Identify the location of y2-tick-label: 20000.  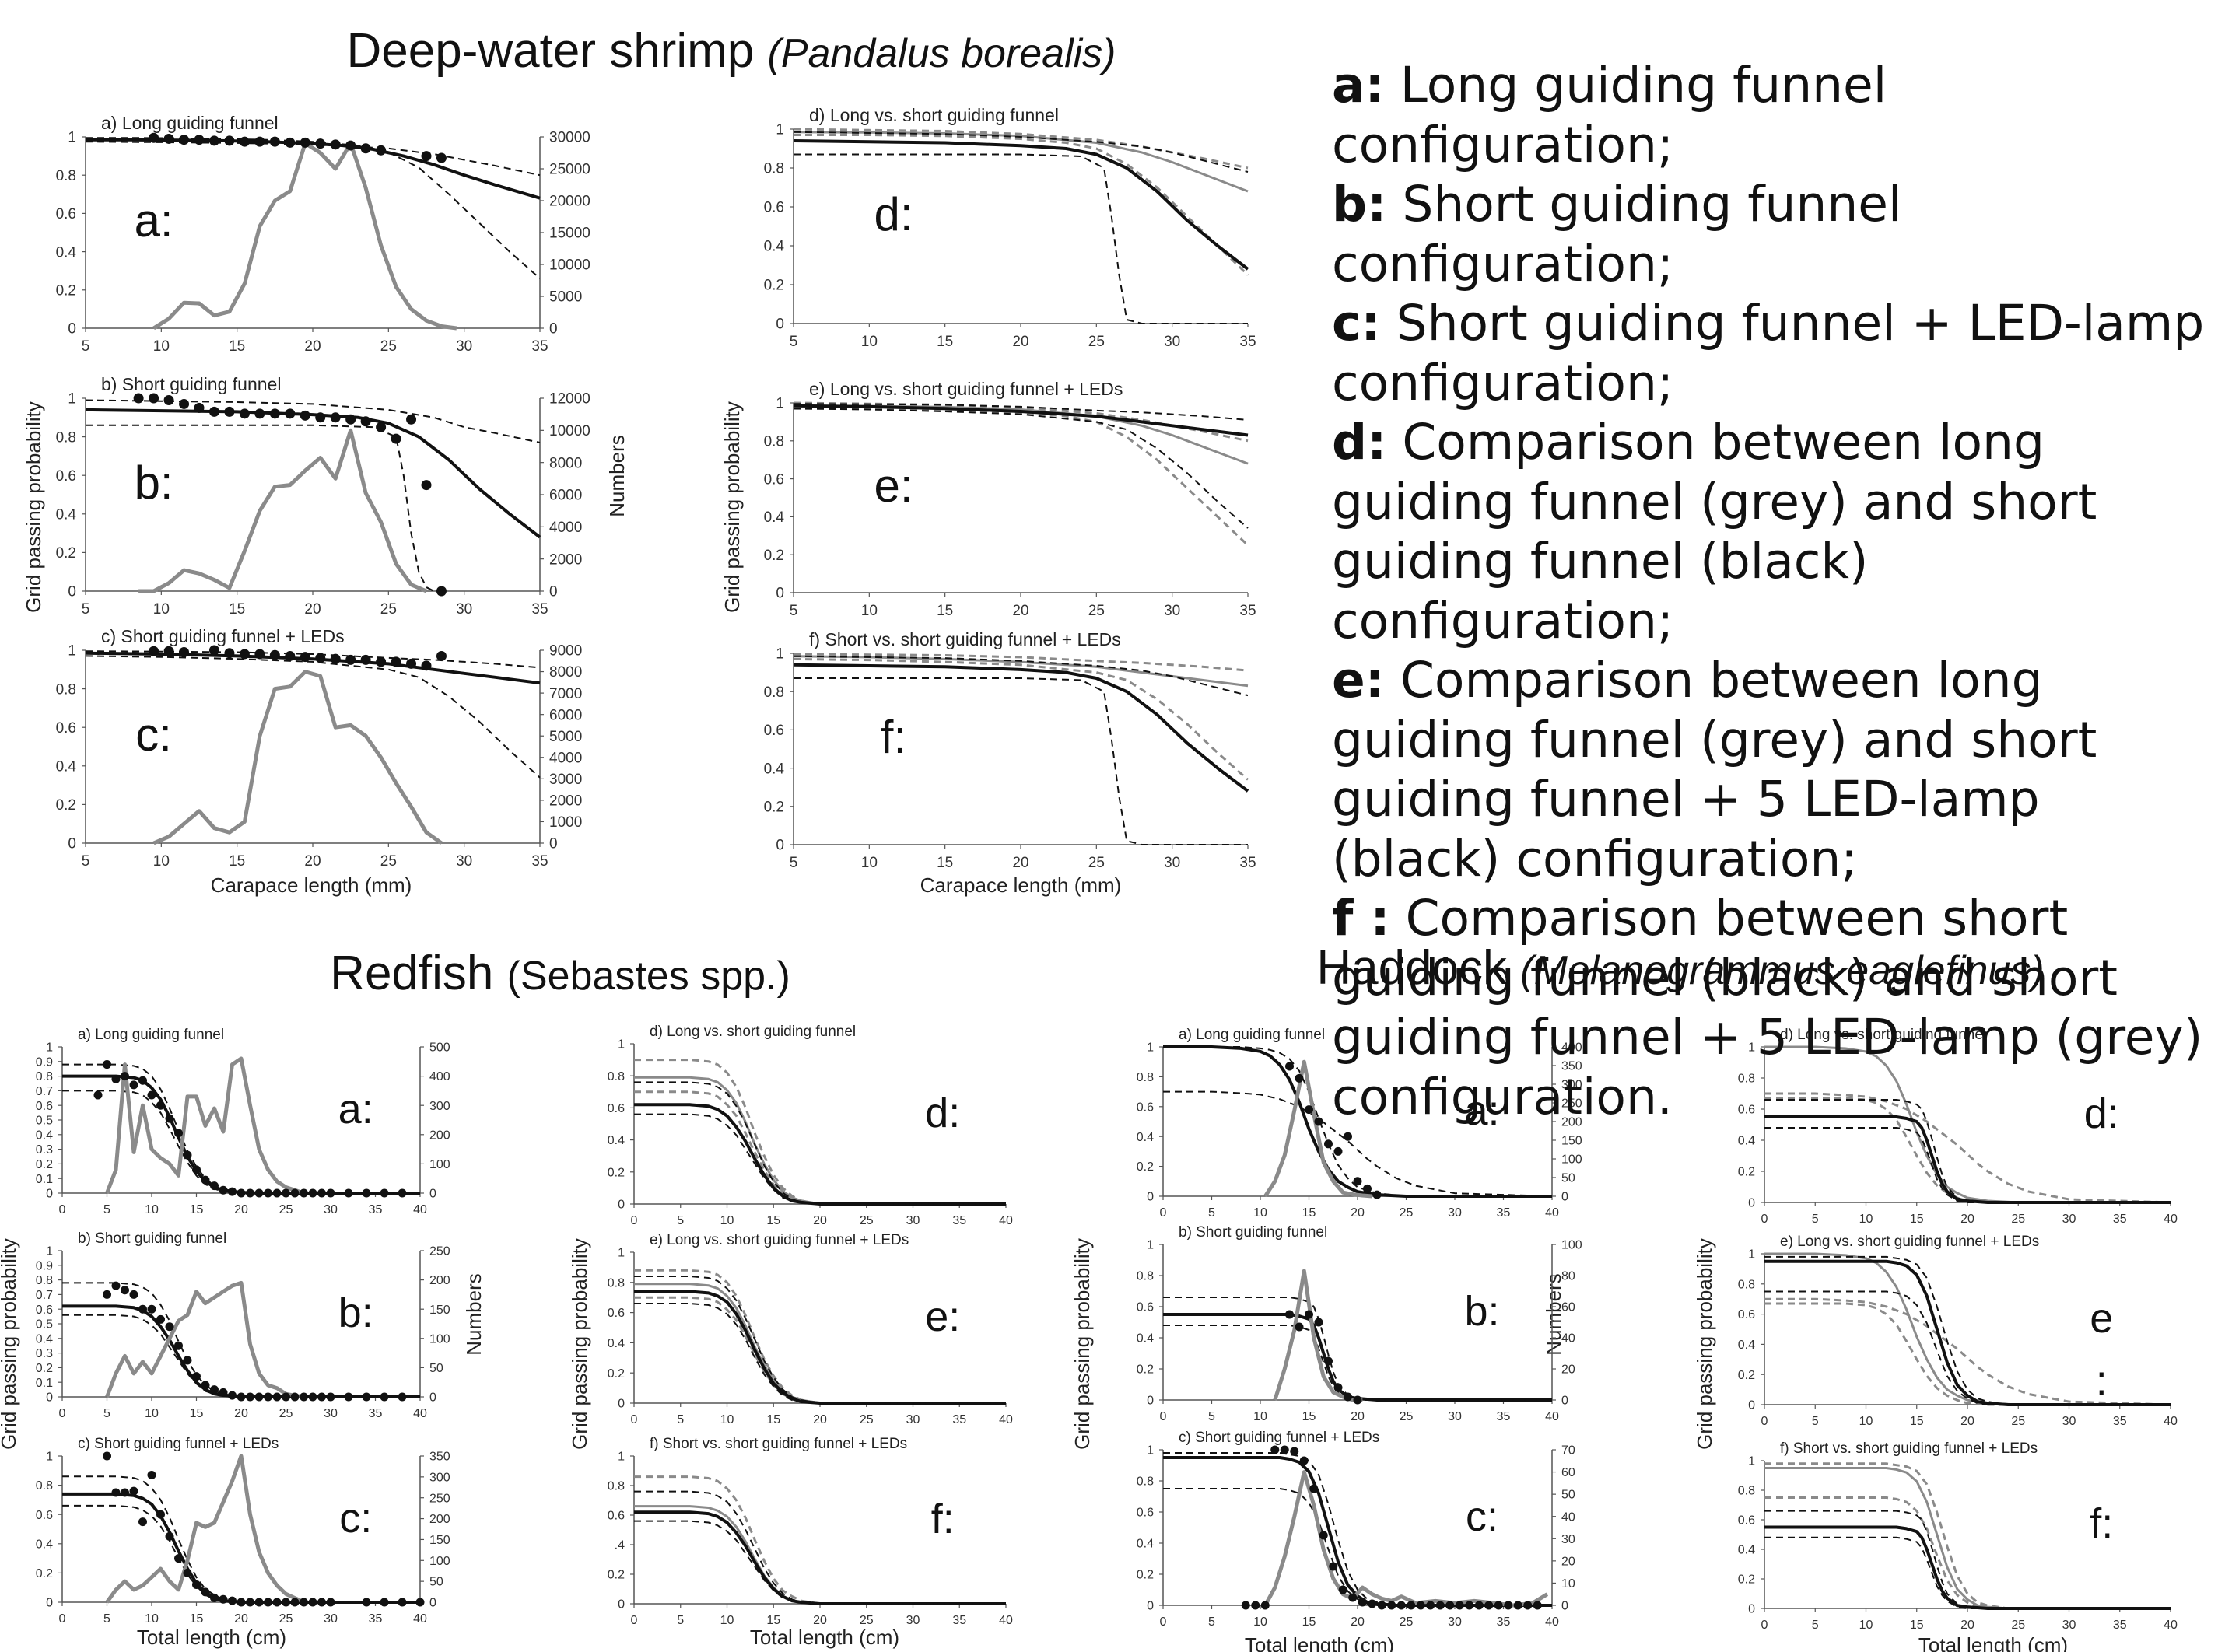
(569, 202).